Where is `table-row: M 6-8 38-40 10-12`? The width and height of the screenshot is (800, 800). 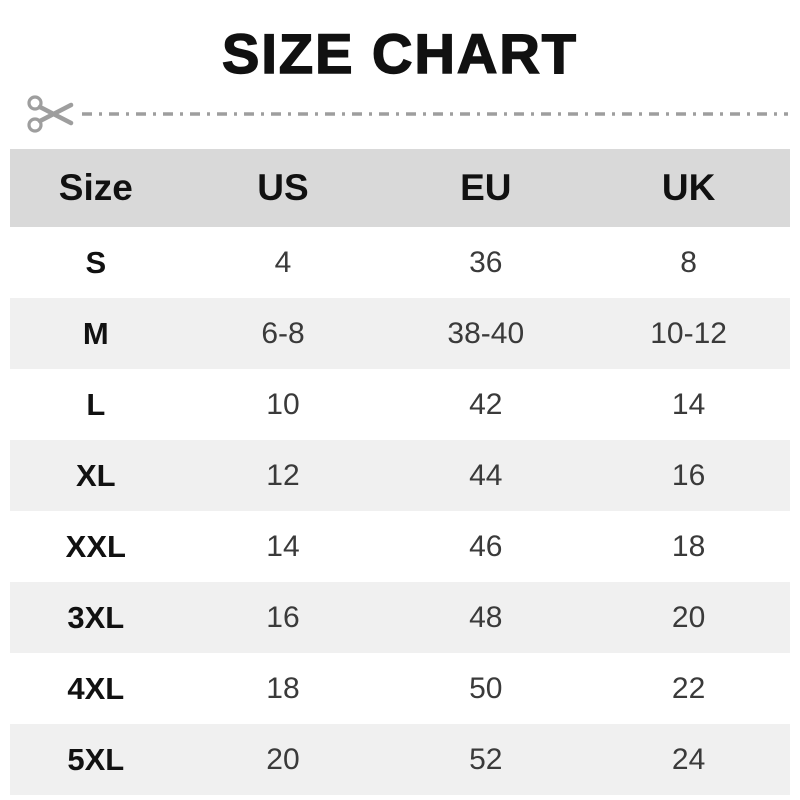 table-row: M 6-8 38-40 10-12 is located at coordinates (400, 334).